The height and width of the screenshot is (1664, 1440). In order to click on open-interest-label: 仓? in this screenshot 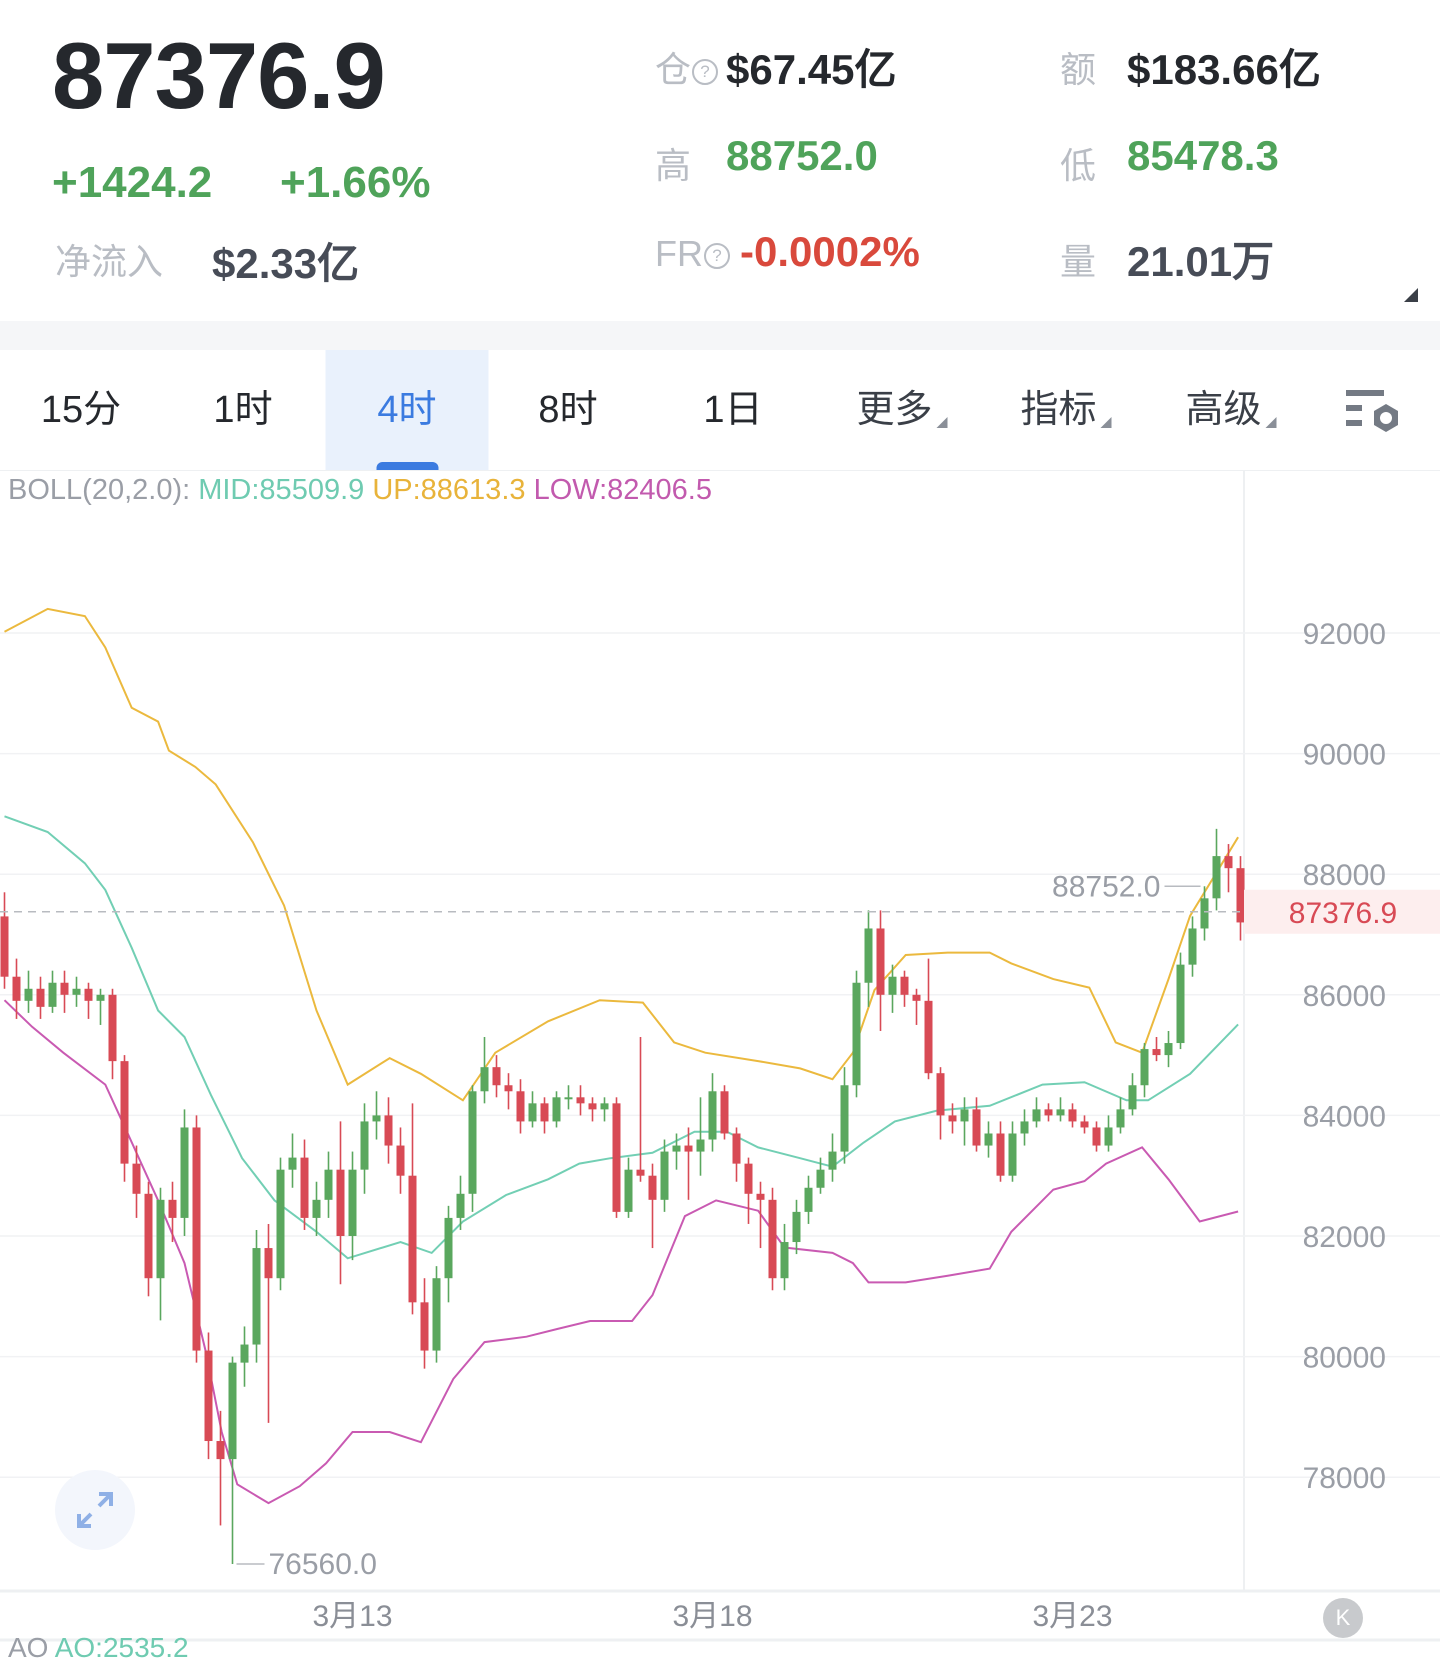, I will do `click(687, 67)`.